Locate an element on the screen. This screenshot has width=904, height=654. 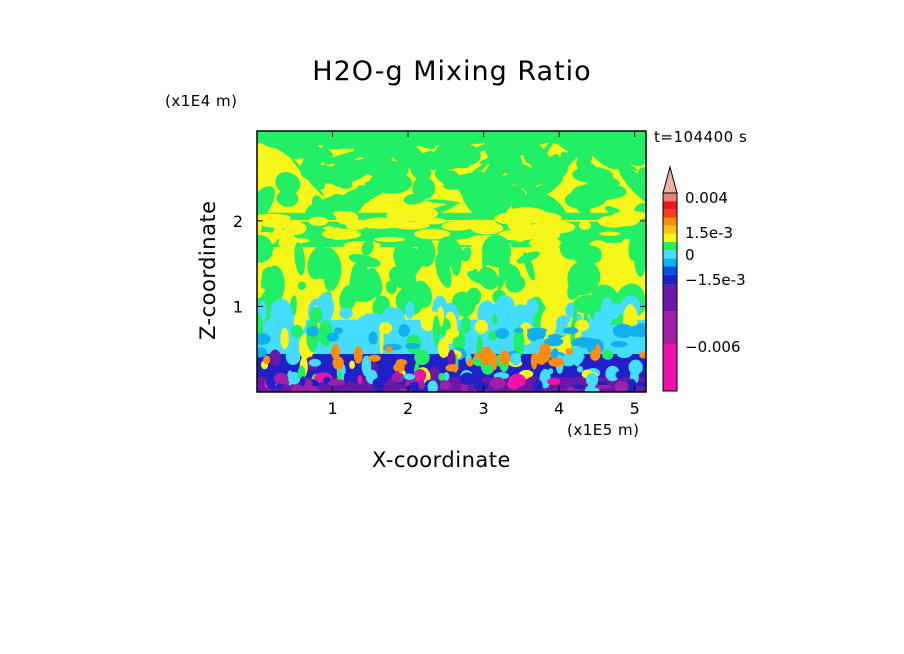
colorbar: 0.004 1.5e-3 0 −1.5e-3 −0.006 is located at coordinates (704, 278).